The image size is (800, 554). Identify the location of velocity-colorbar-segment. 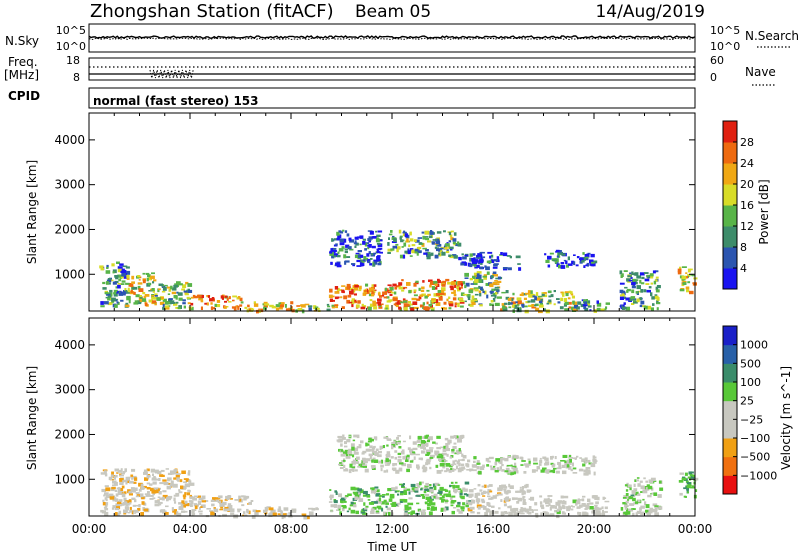
(730, 354).